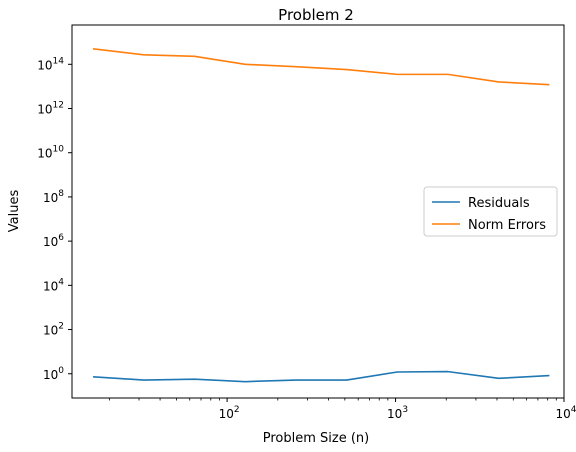  I want to click on legend-label: Residuals, so click(499, 203).